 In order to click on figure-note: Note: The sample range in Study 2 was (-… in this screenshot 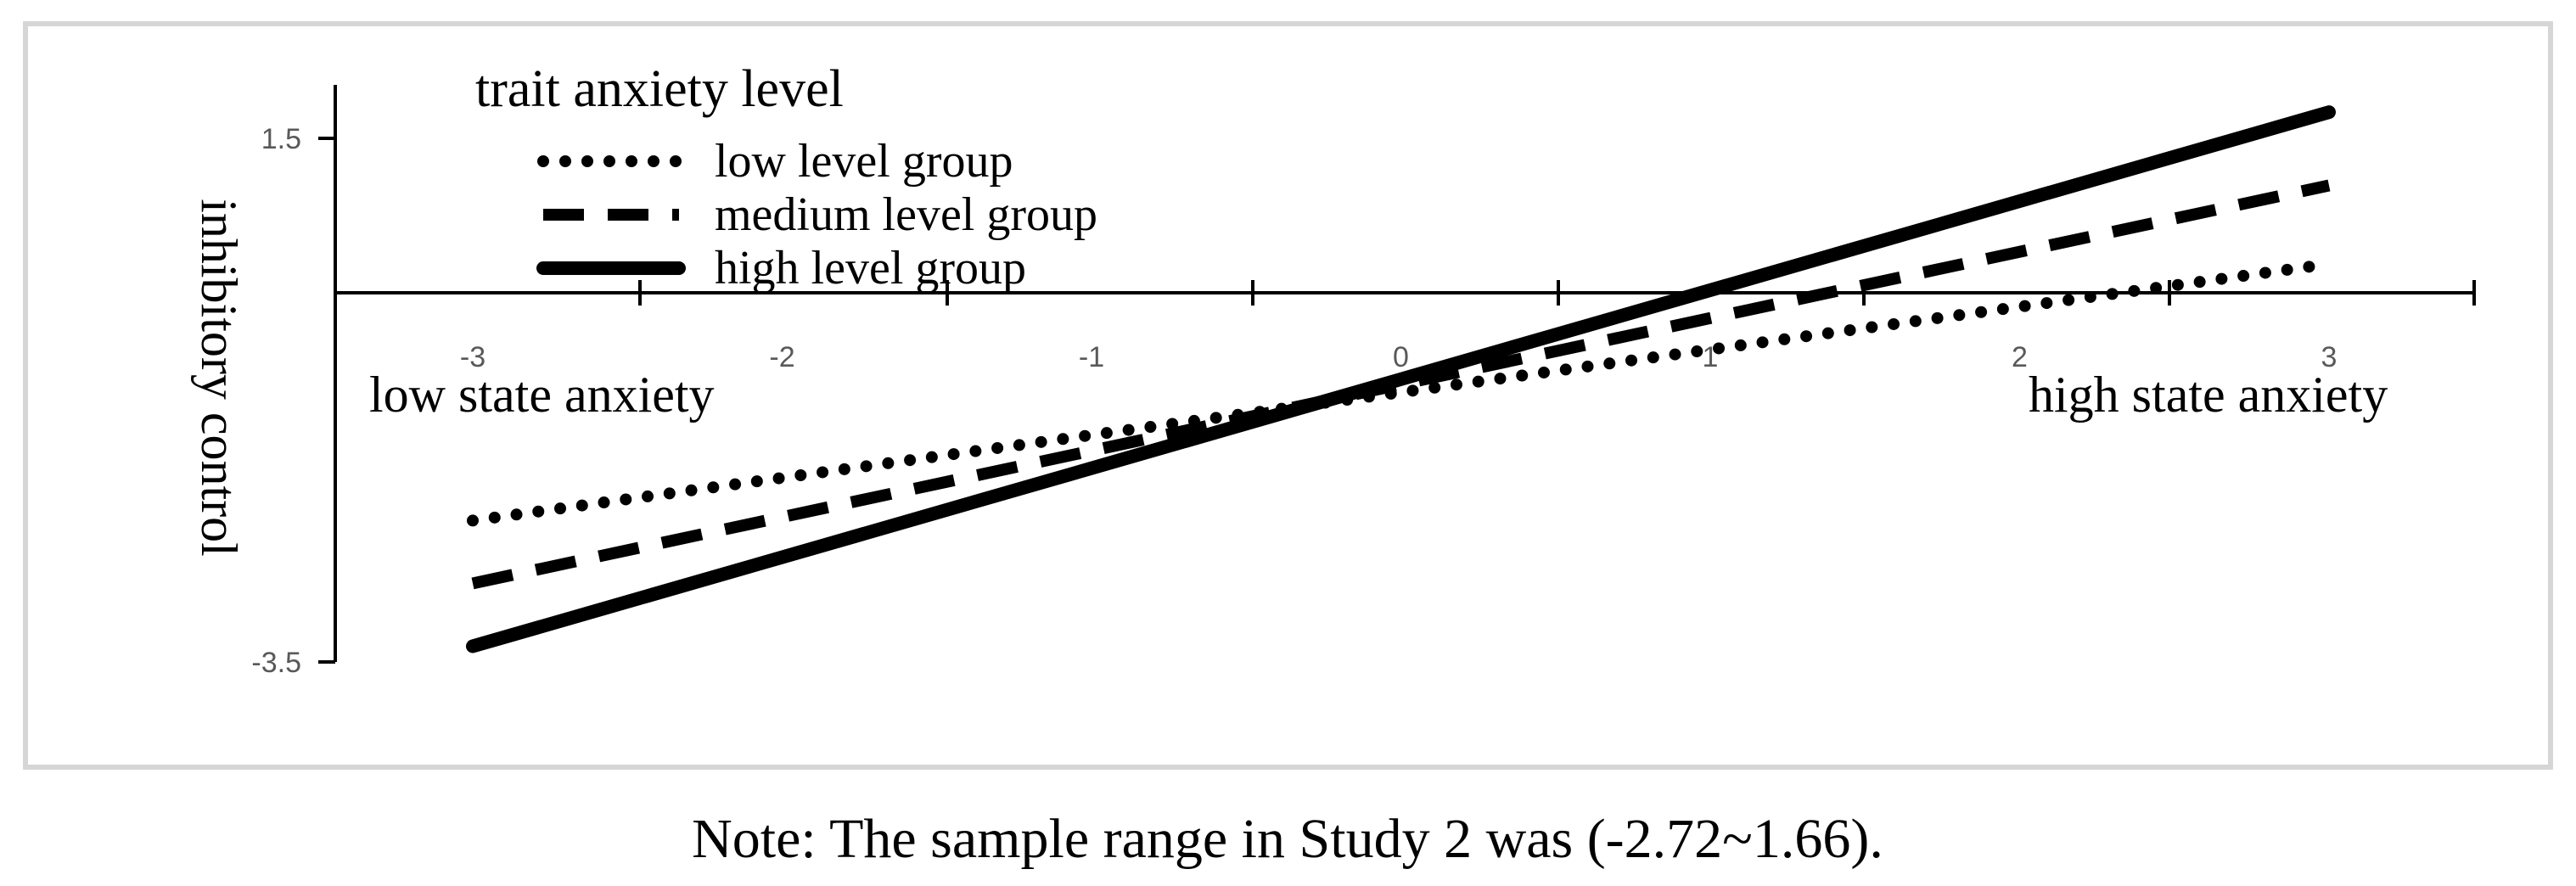, I will do `click(1287, 839)`.